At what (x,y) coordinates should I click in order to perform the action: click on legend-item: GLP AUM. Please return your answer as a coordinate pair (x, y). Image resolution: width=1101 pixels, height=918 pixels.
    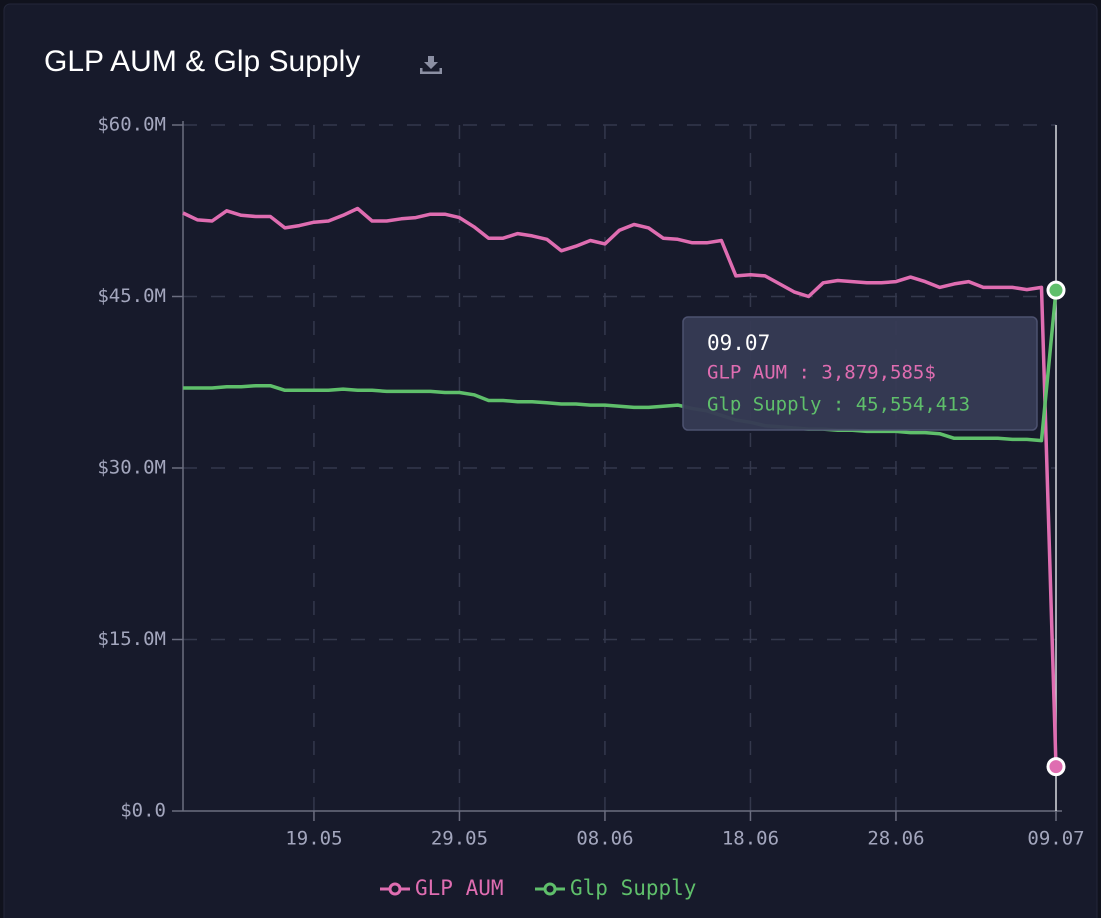
    Looking at the image, I should click on (442, 888).